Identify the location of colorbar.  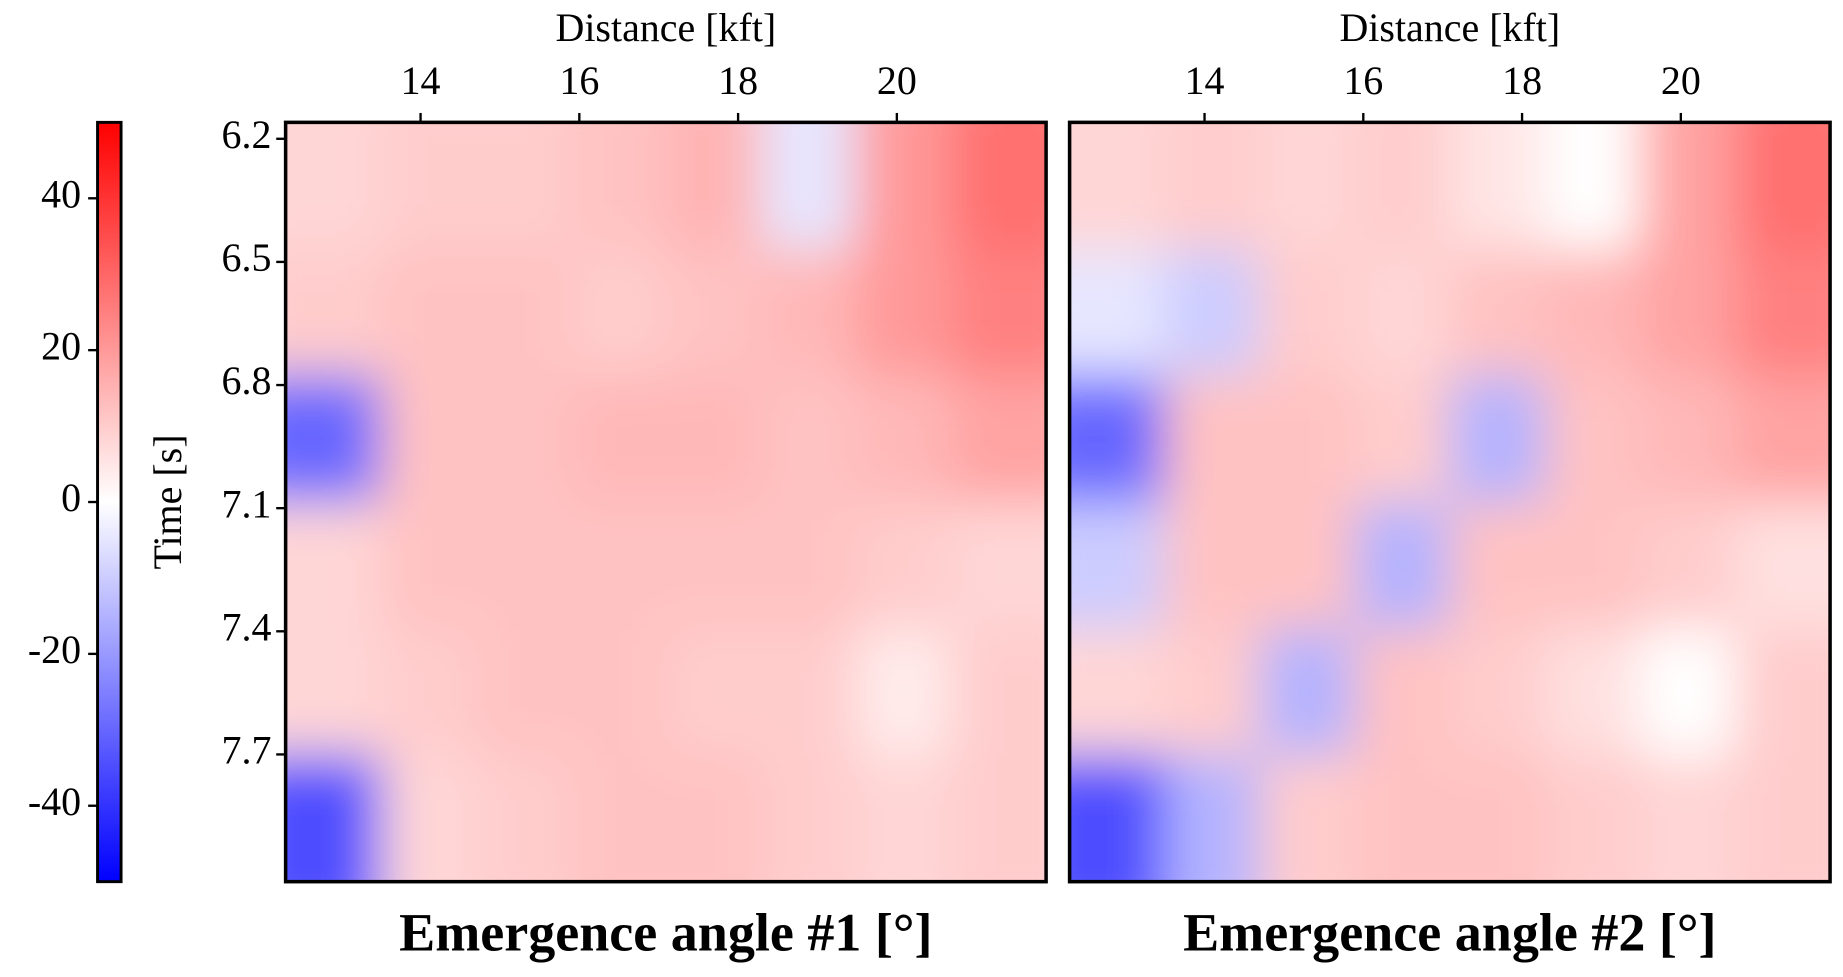
(109, 502).